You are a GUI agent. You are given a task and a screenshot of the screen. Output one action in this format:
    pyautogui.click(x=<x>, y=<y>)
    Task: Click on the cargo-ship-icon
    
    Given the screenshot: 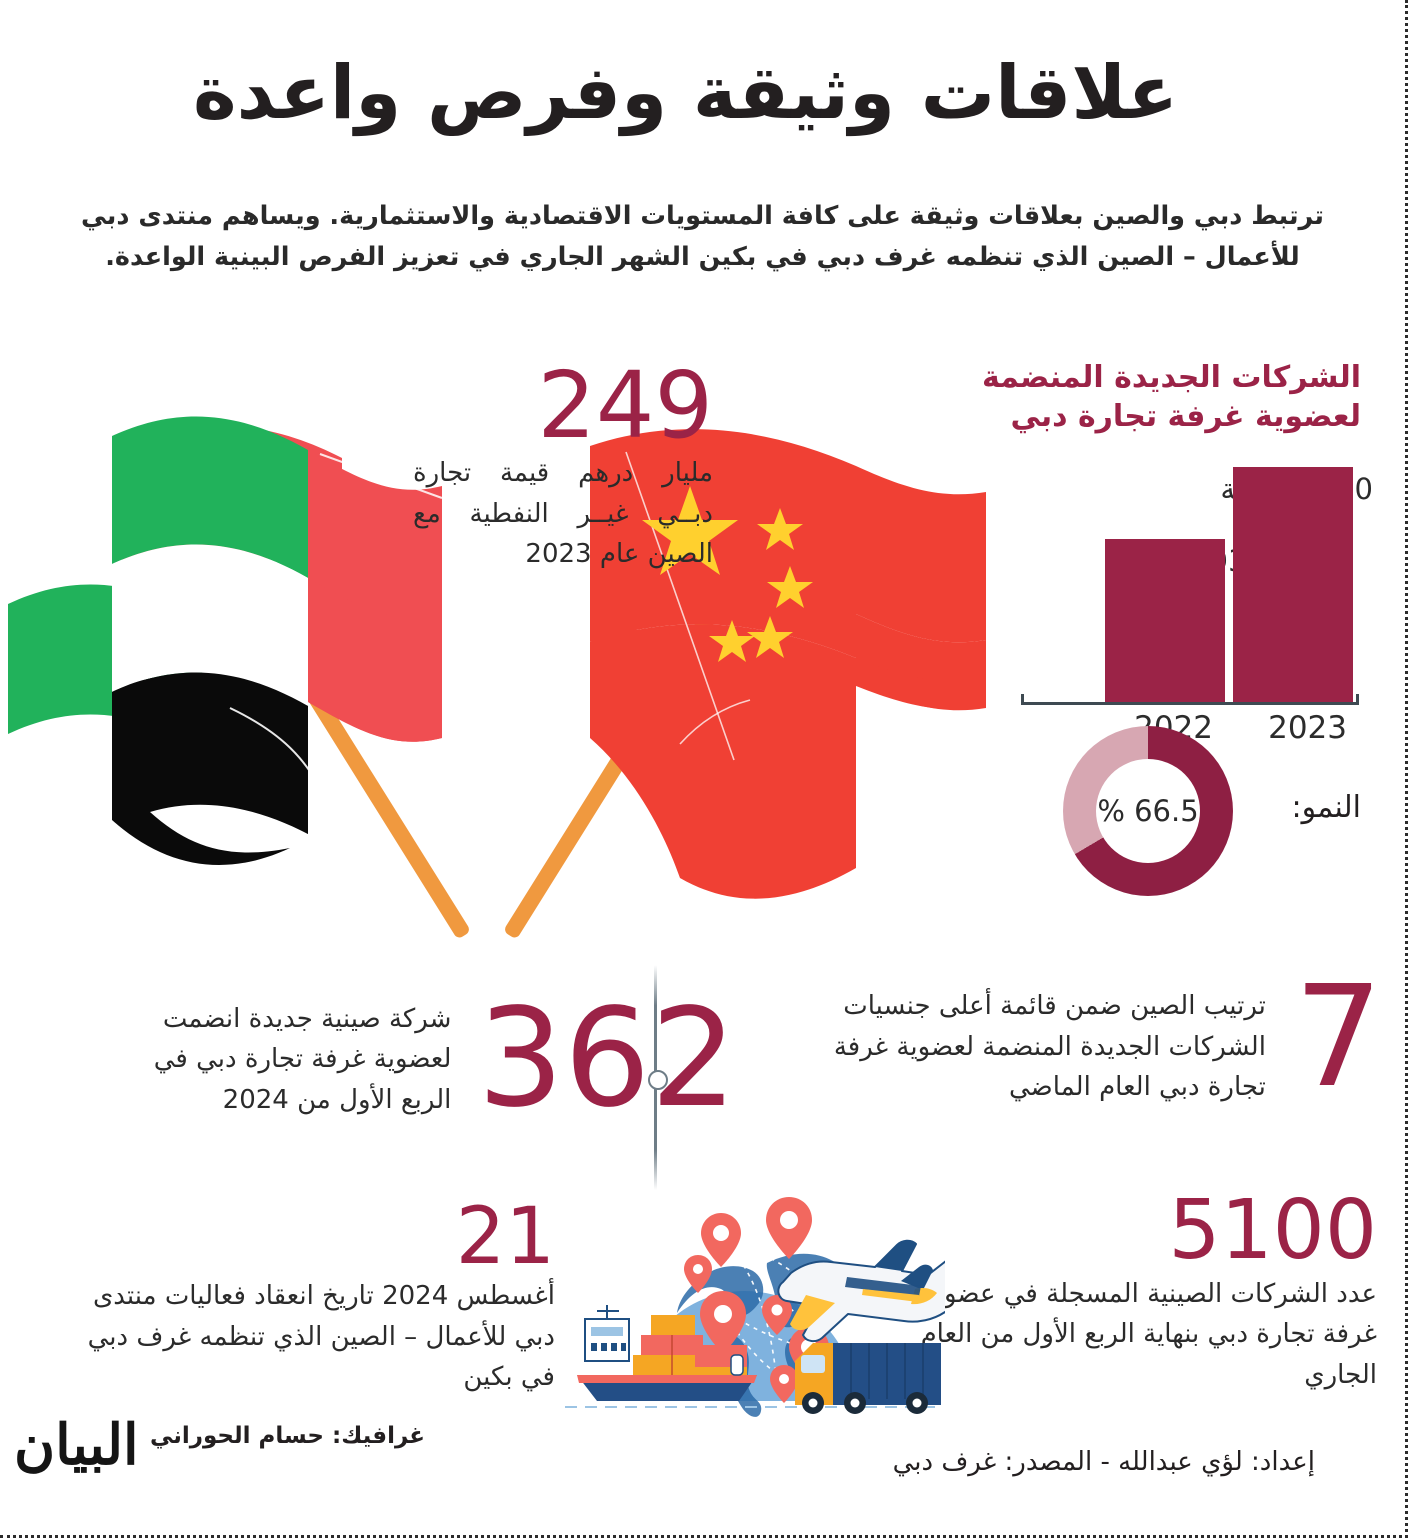 What is the action you would take?
    pyautogui.click(x=667, y=1353)
    